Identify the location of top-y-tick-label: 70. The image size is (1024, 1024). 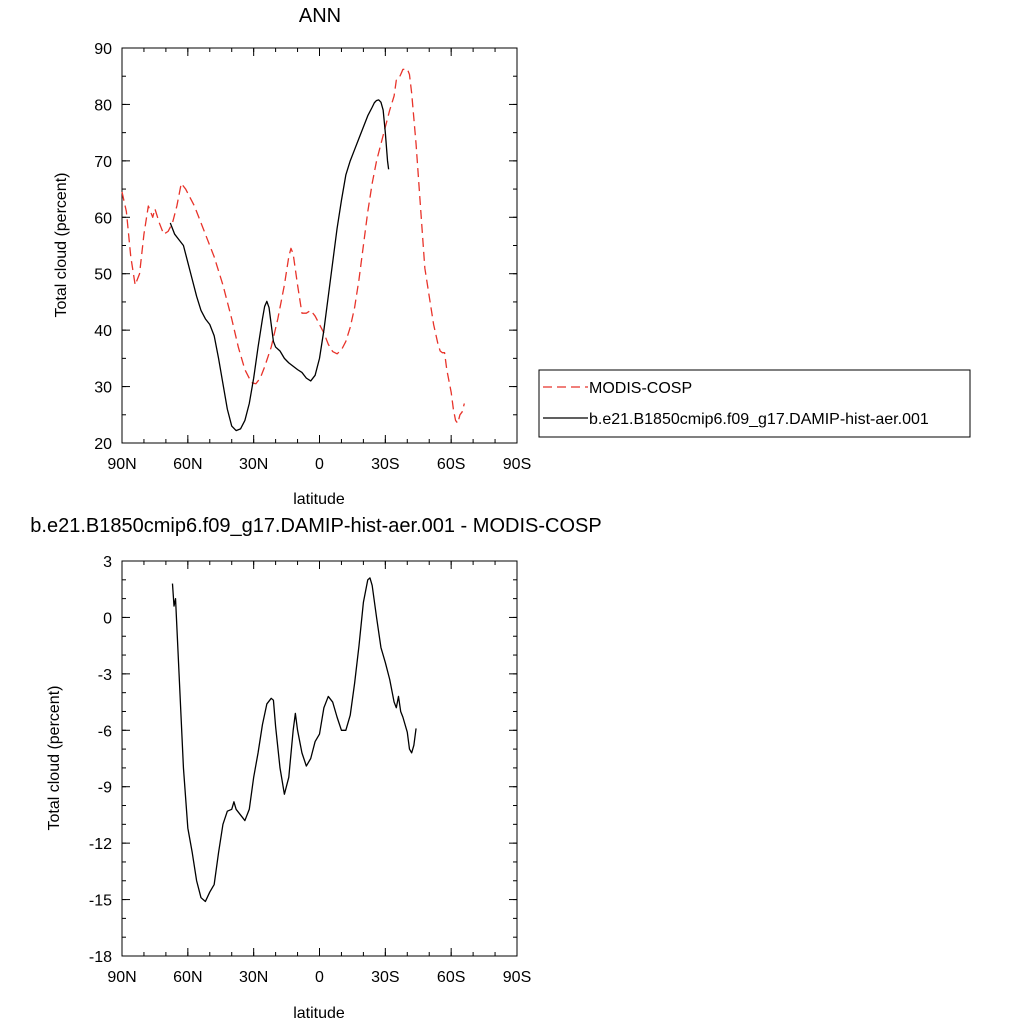
(103, 162).